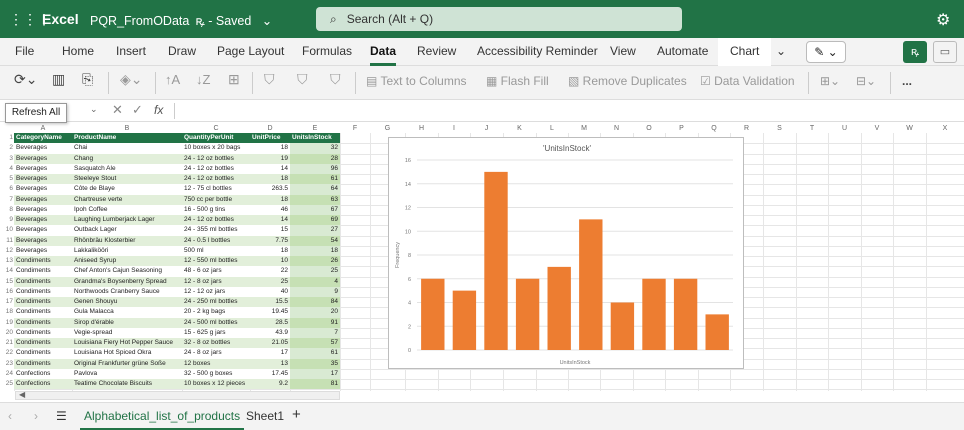 The height and width of the screenshot is (430, 964). I want to click on table-cell: 24 - 8 oz jars, so click(216, 353).